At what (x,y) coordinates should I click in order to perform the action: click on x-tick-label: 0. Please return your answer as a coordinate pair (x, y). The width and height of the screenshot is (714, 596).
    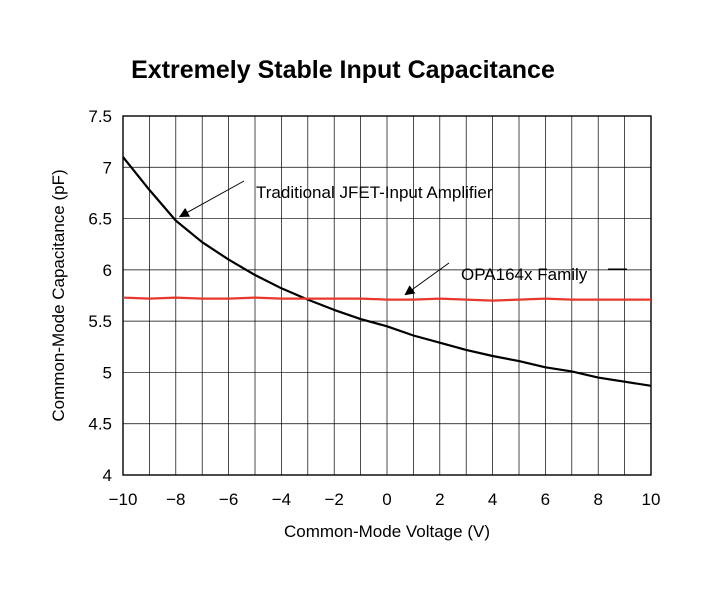
    Looking at the image, I should click on (386, 499).